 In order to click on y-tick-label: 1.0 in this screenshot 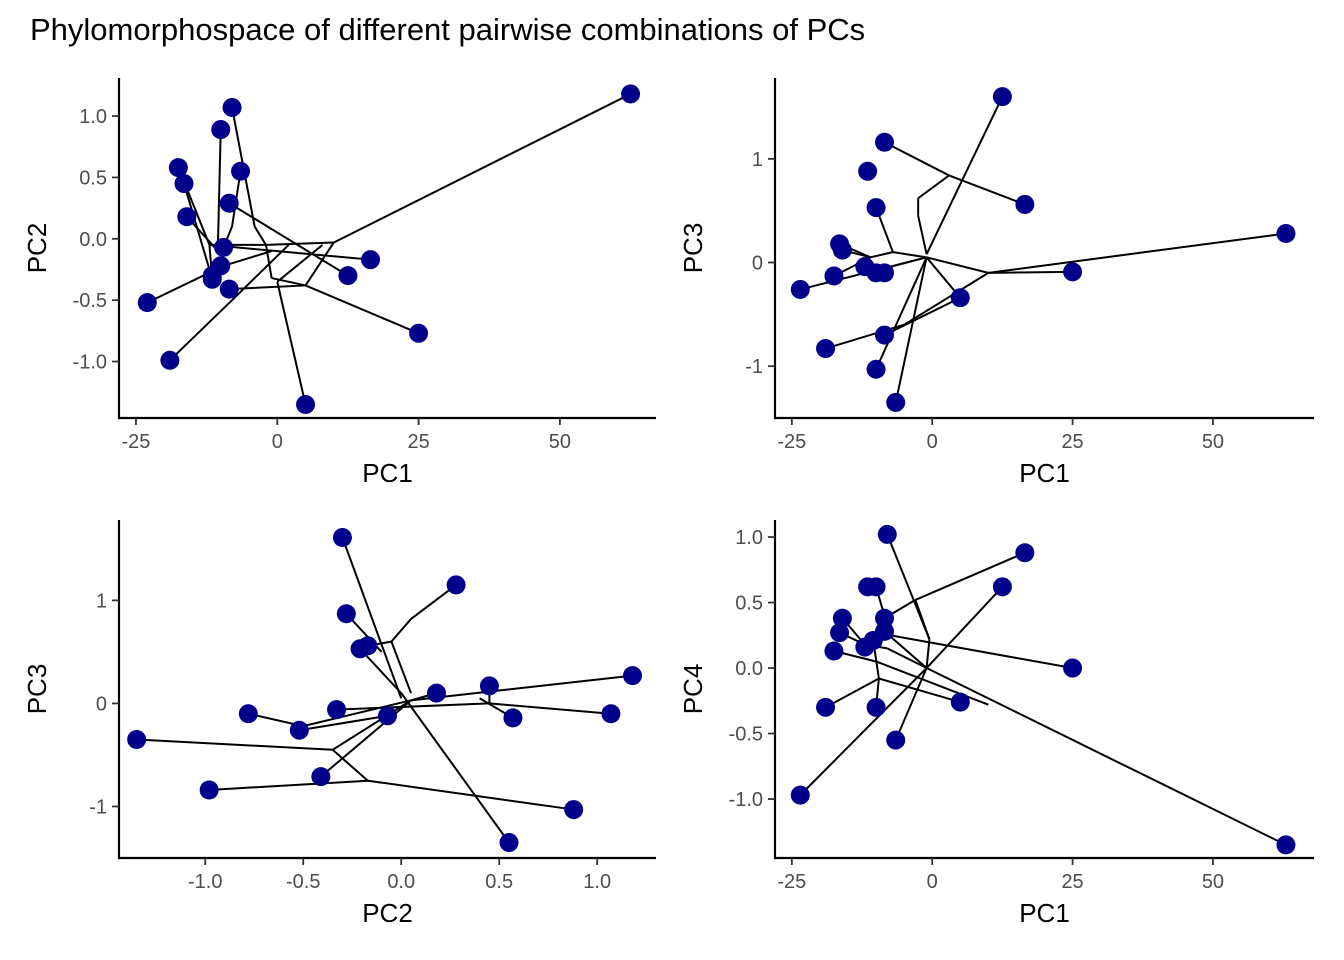, I will do `click(749, 538)`.